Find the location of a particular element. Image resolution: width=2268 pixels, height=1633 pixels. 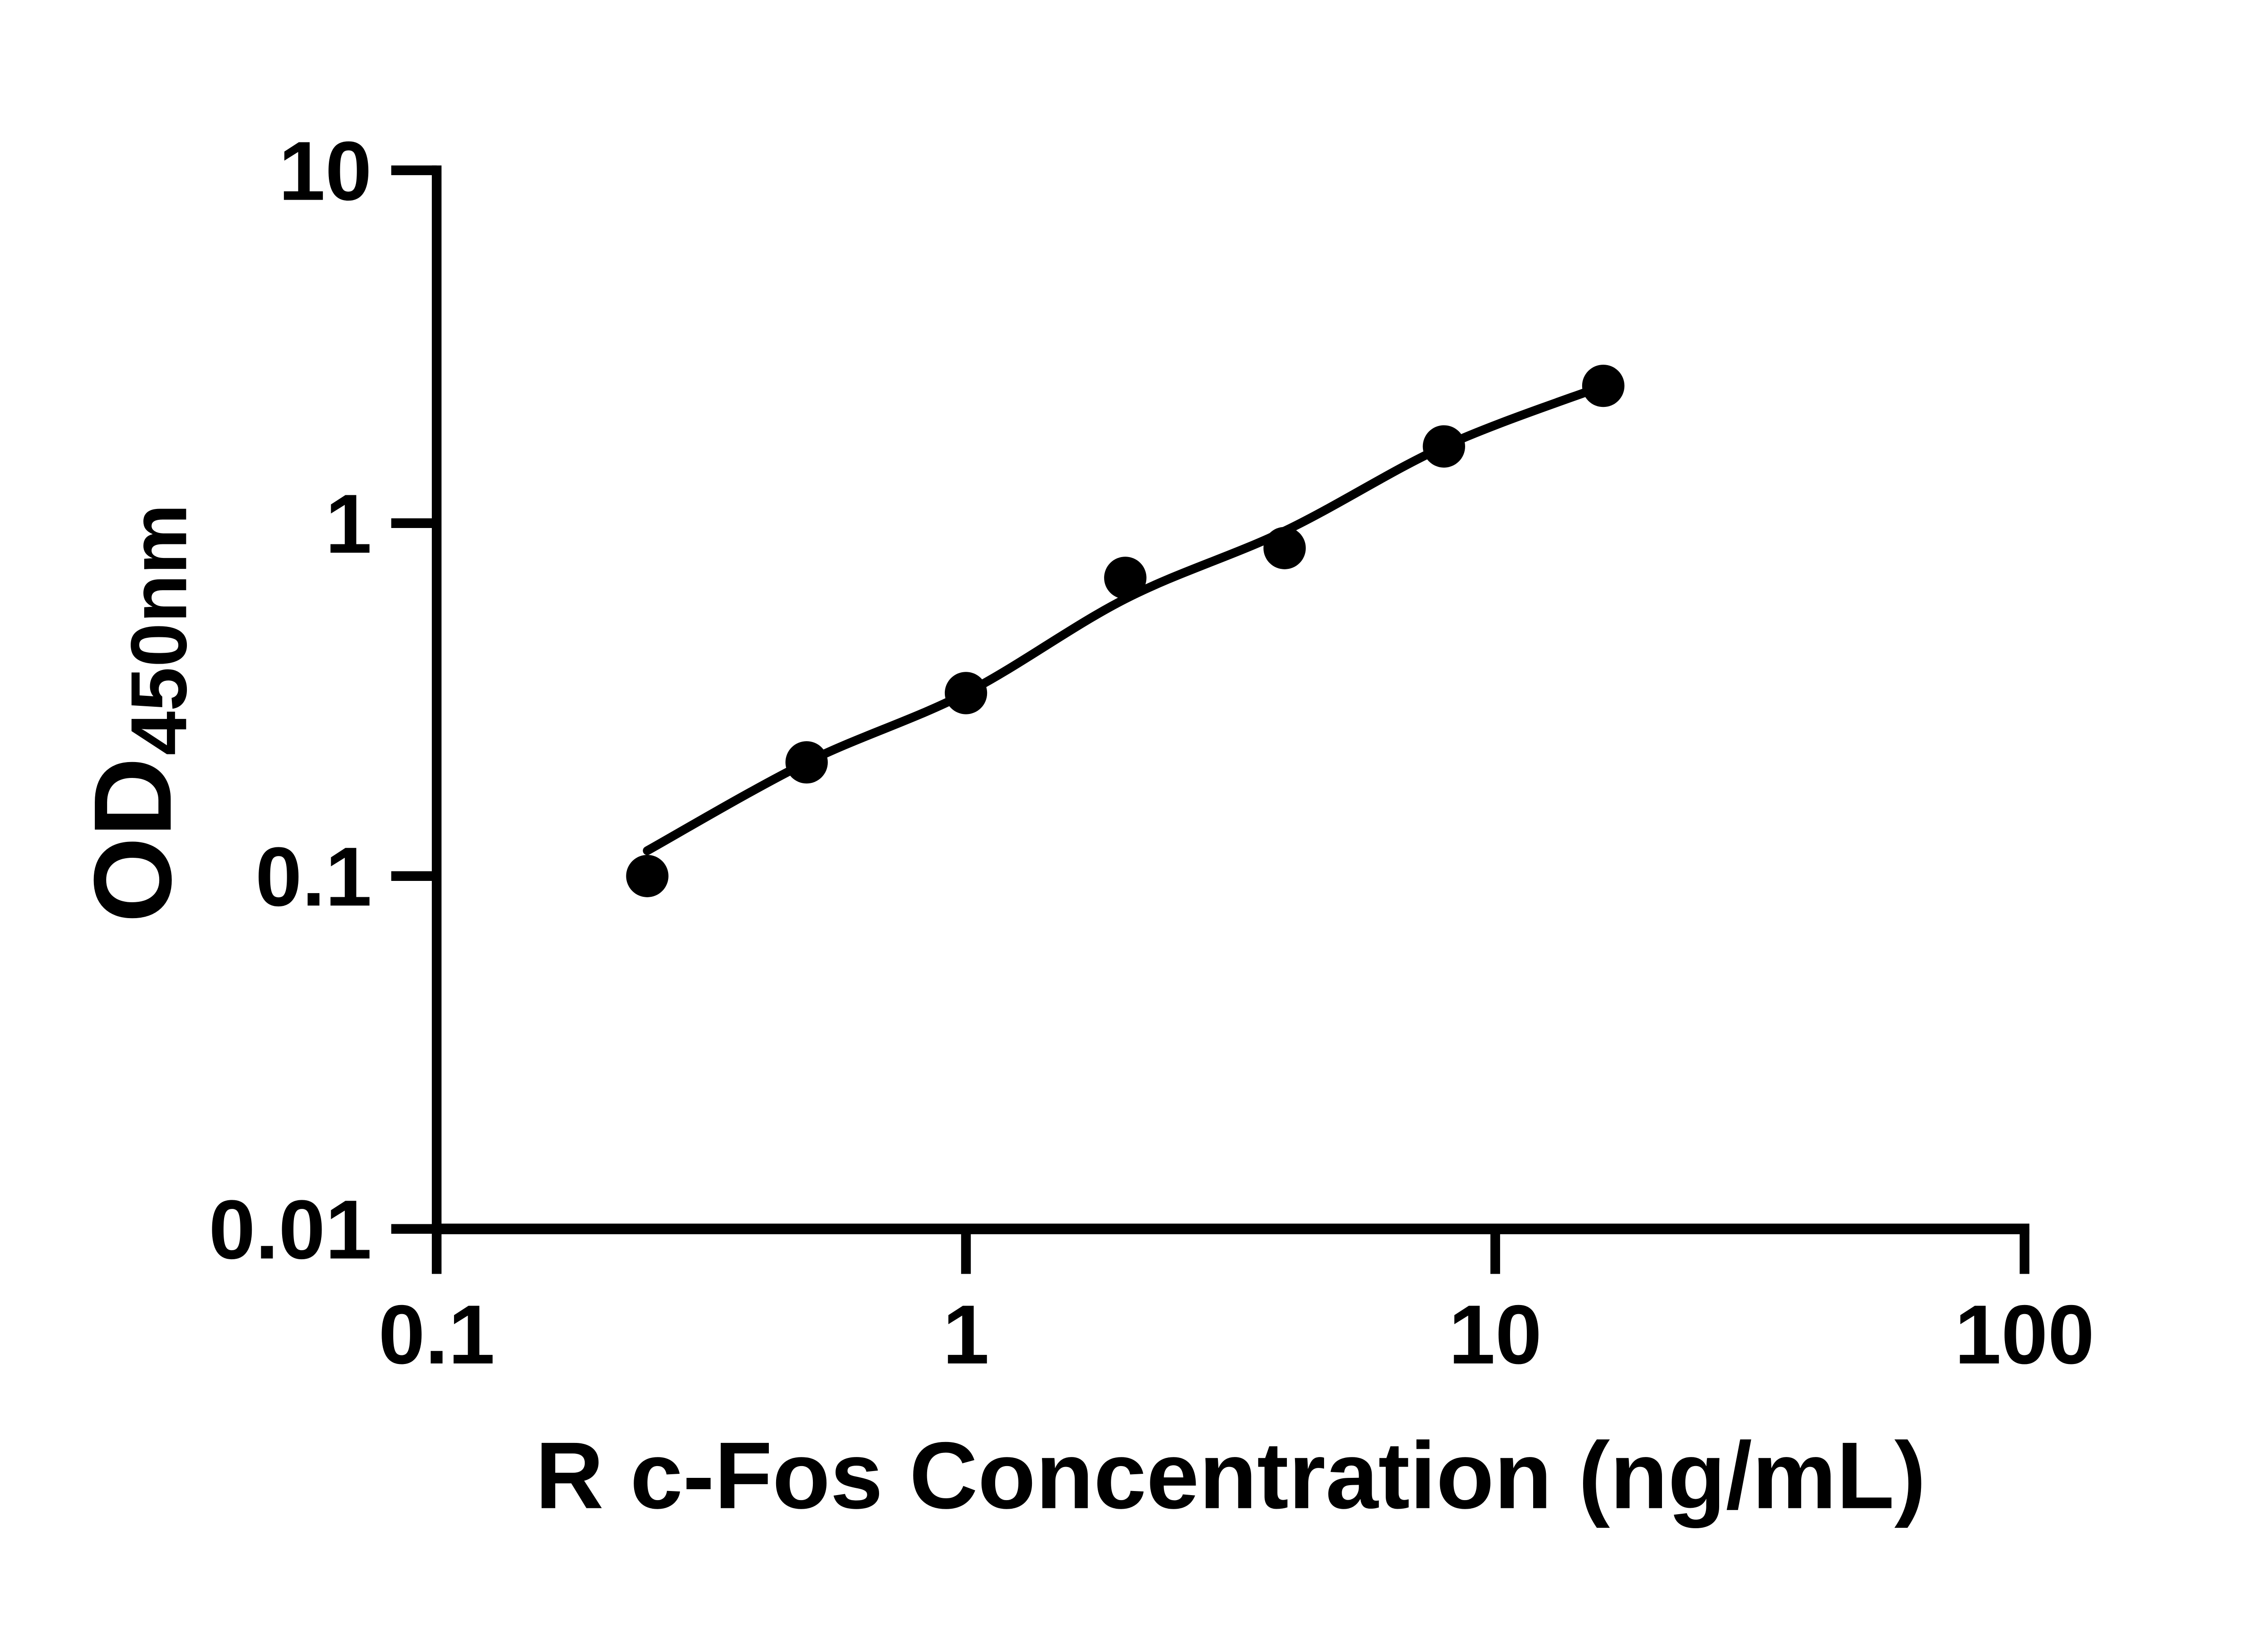

y-axis-title-main: OD is located at coordinates (133, 840).